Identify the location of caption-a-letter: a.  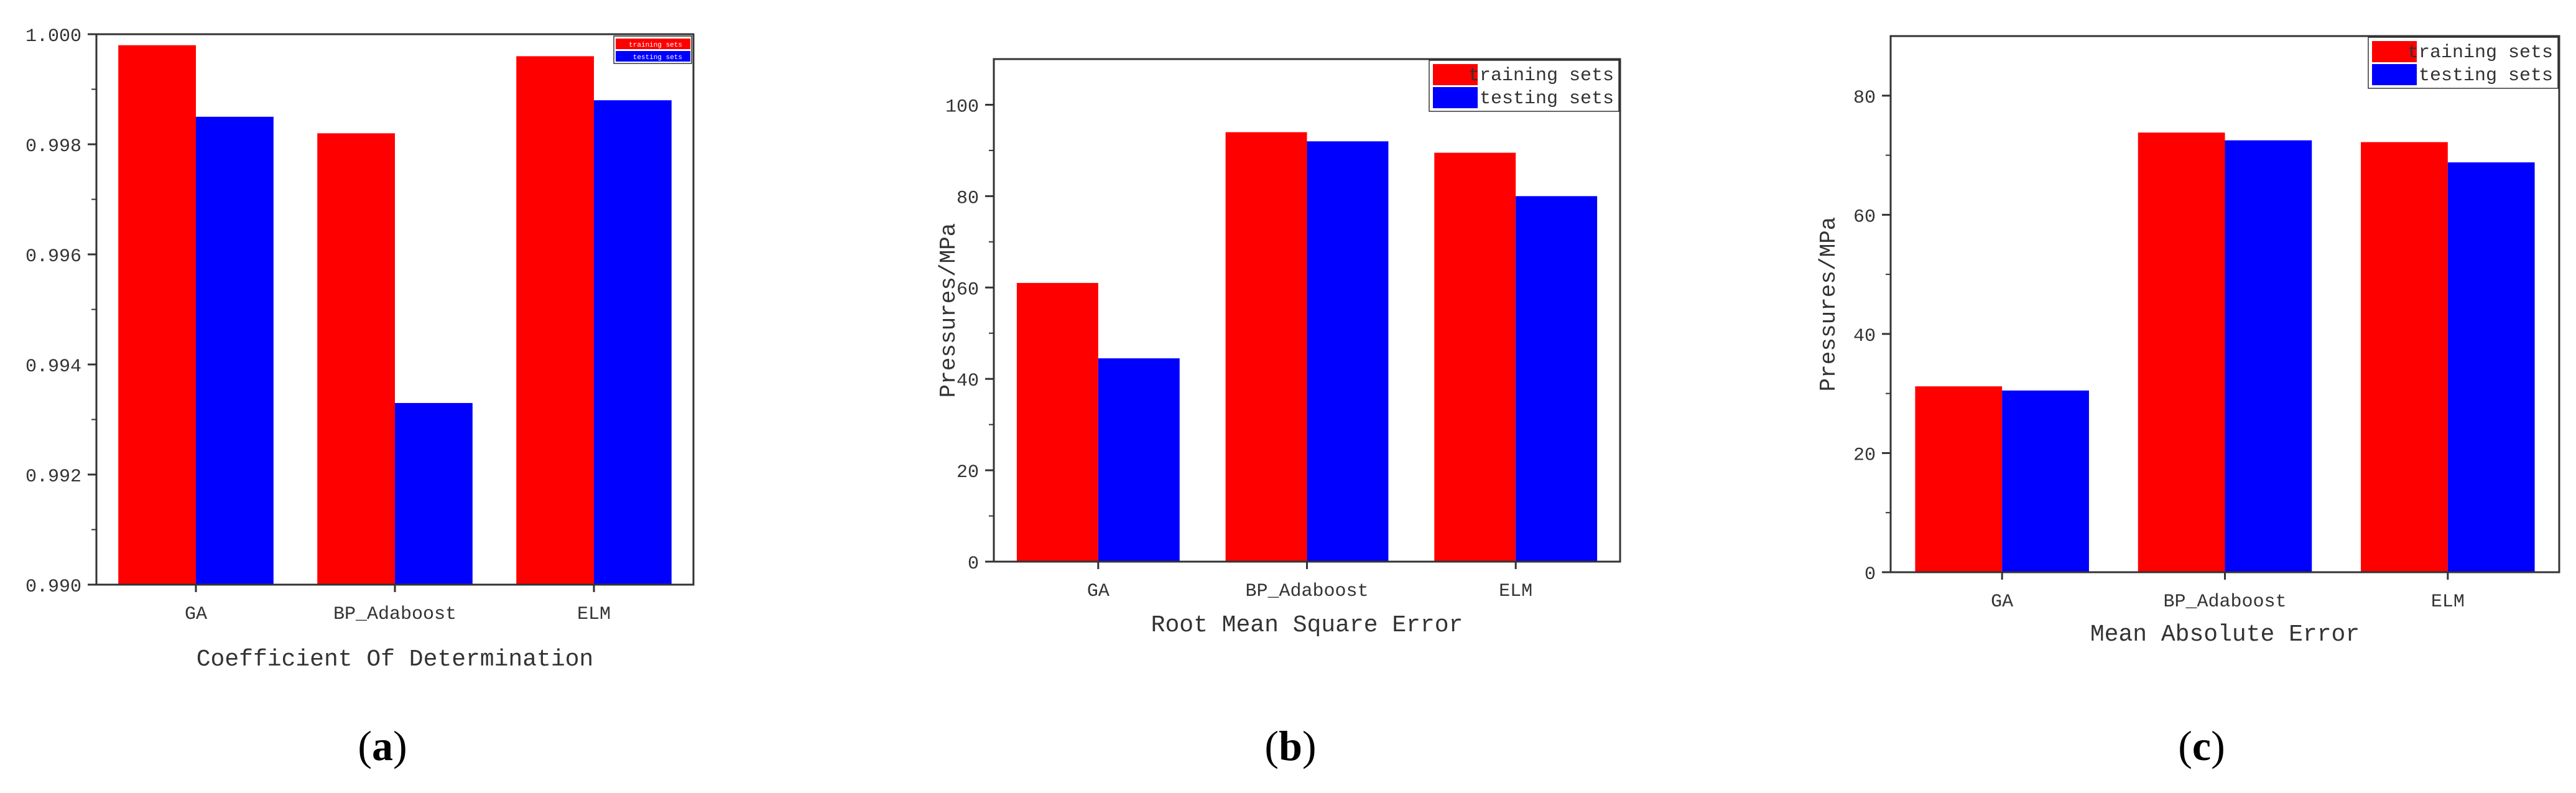
(383, 745).